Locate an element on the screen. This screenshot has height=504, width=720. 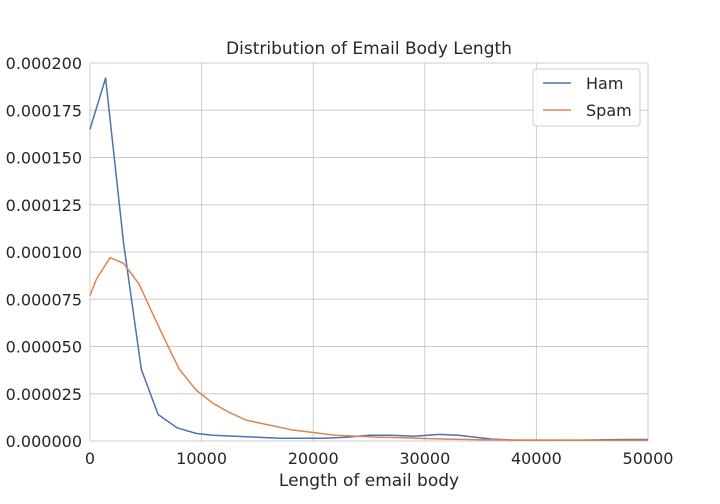
legend-label-spam: Spam is located at coordinates (609, 110).